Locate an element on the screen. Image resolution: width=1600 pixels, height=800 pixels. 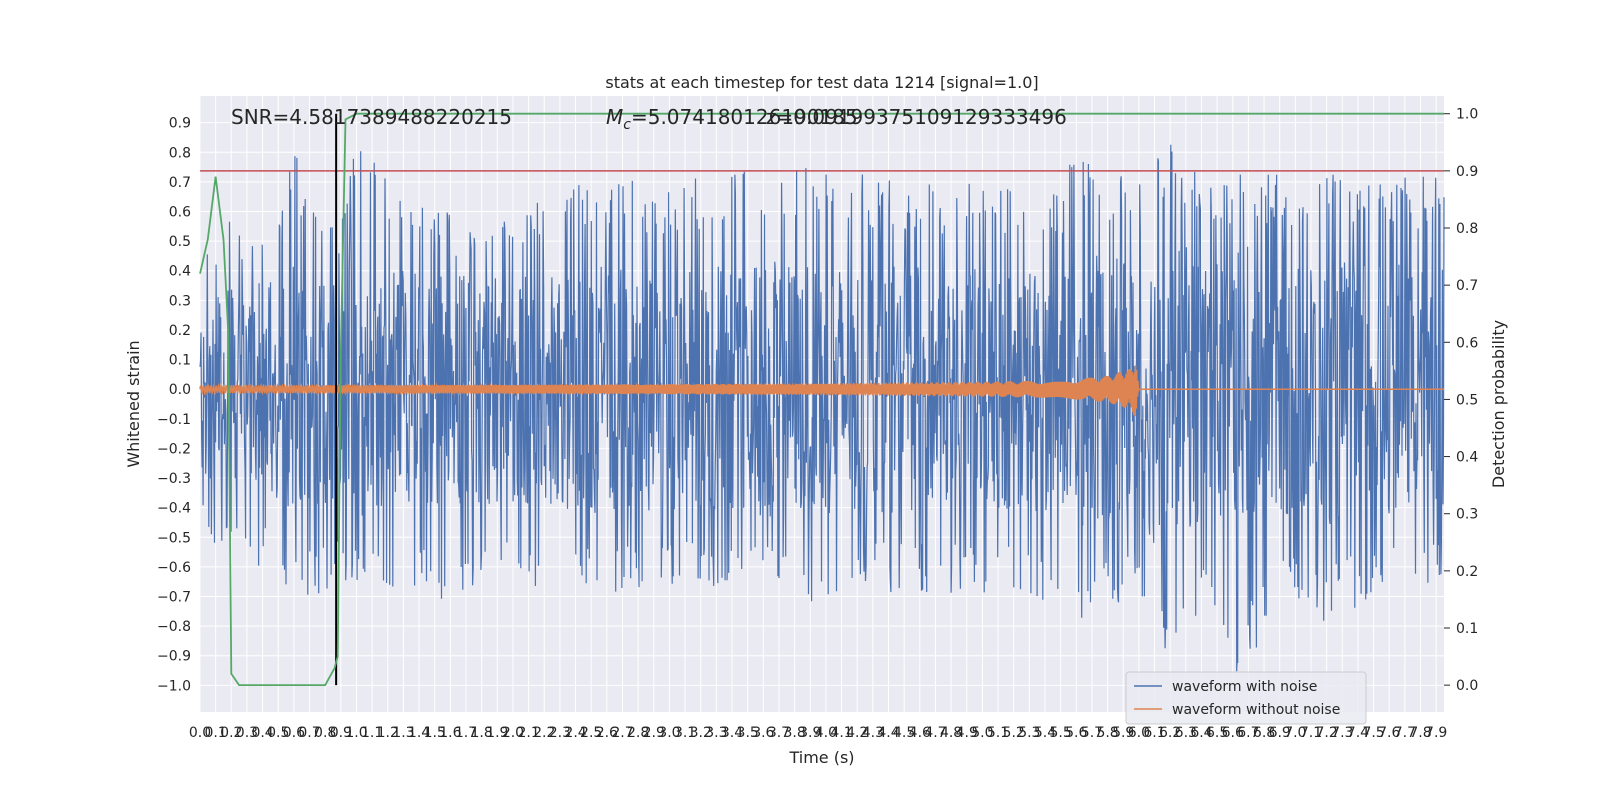
y-right-tick-label: 0.4 is located at coordinates (1467, 458).